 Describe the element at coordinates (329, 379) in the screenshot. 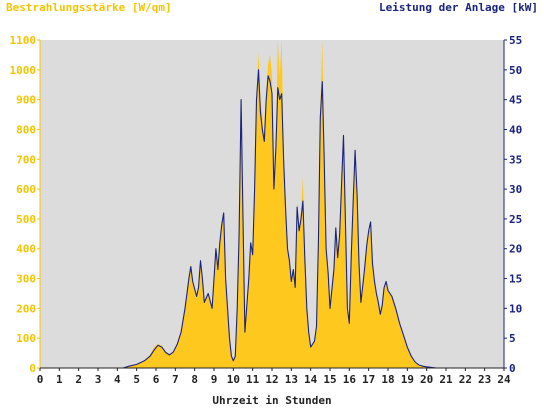

I see `x-axis-tick-label: 15` at that location.